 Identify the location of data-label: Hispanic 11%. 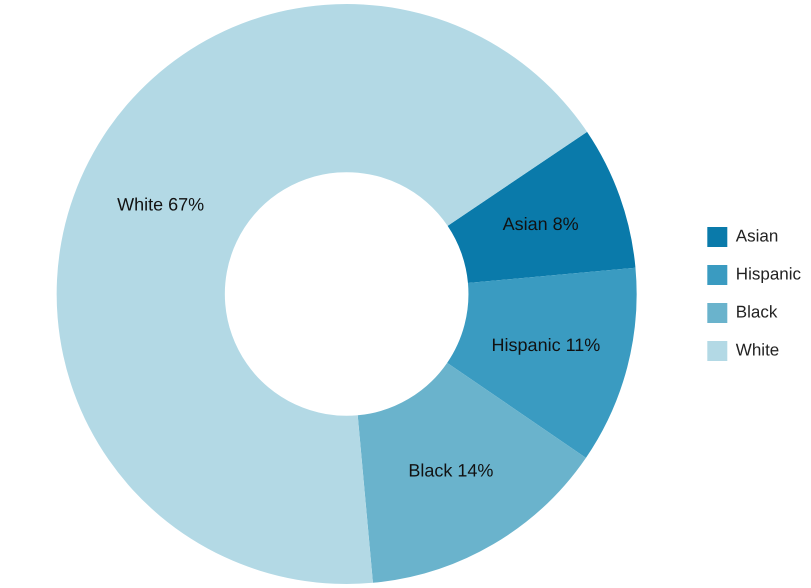
(546, 344).